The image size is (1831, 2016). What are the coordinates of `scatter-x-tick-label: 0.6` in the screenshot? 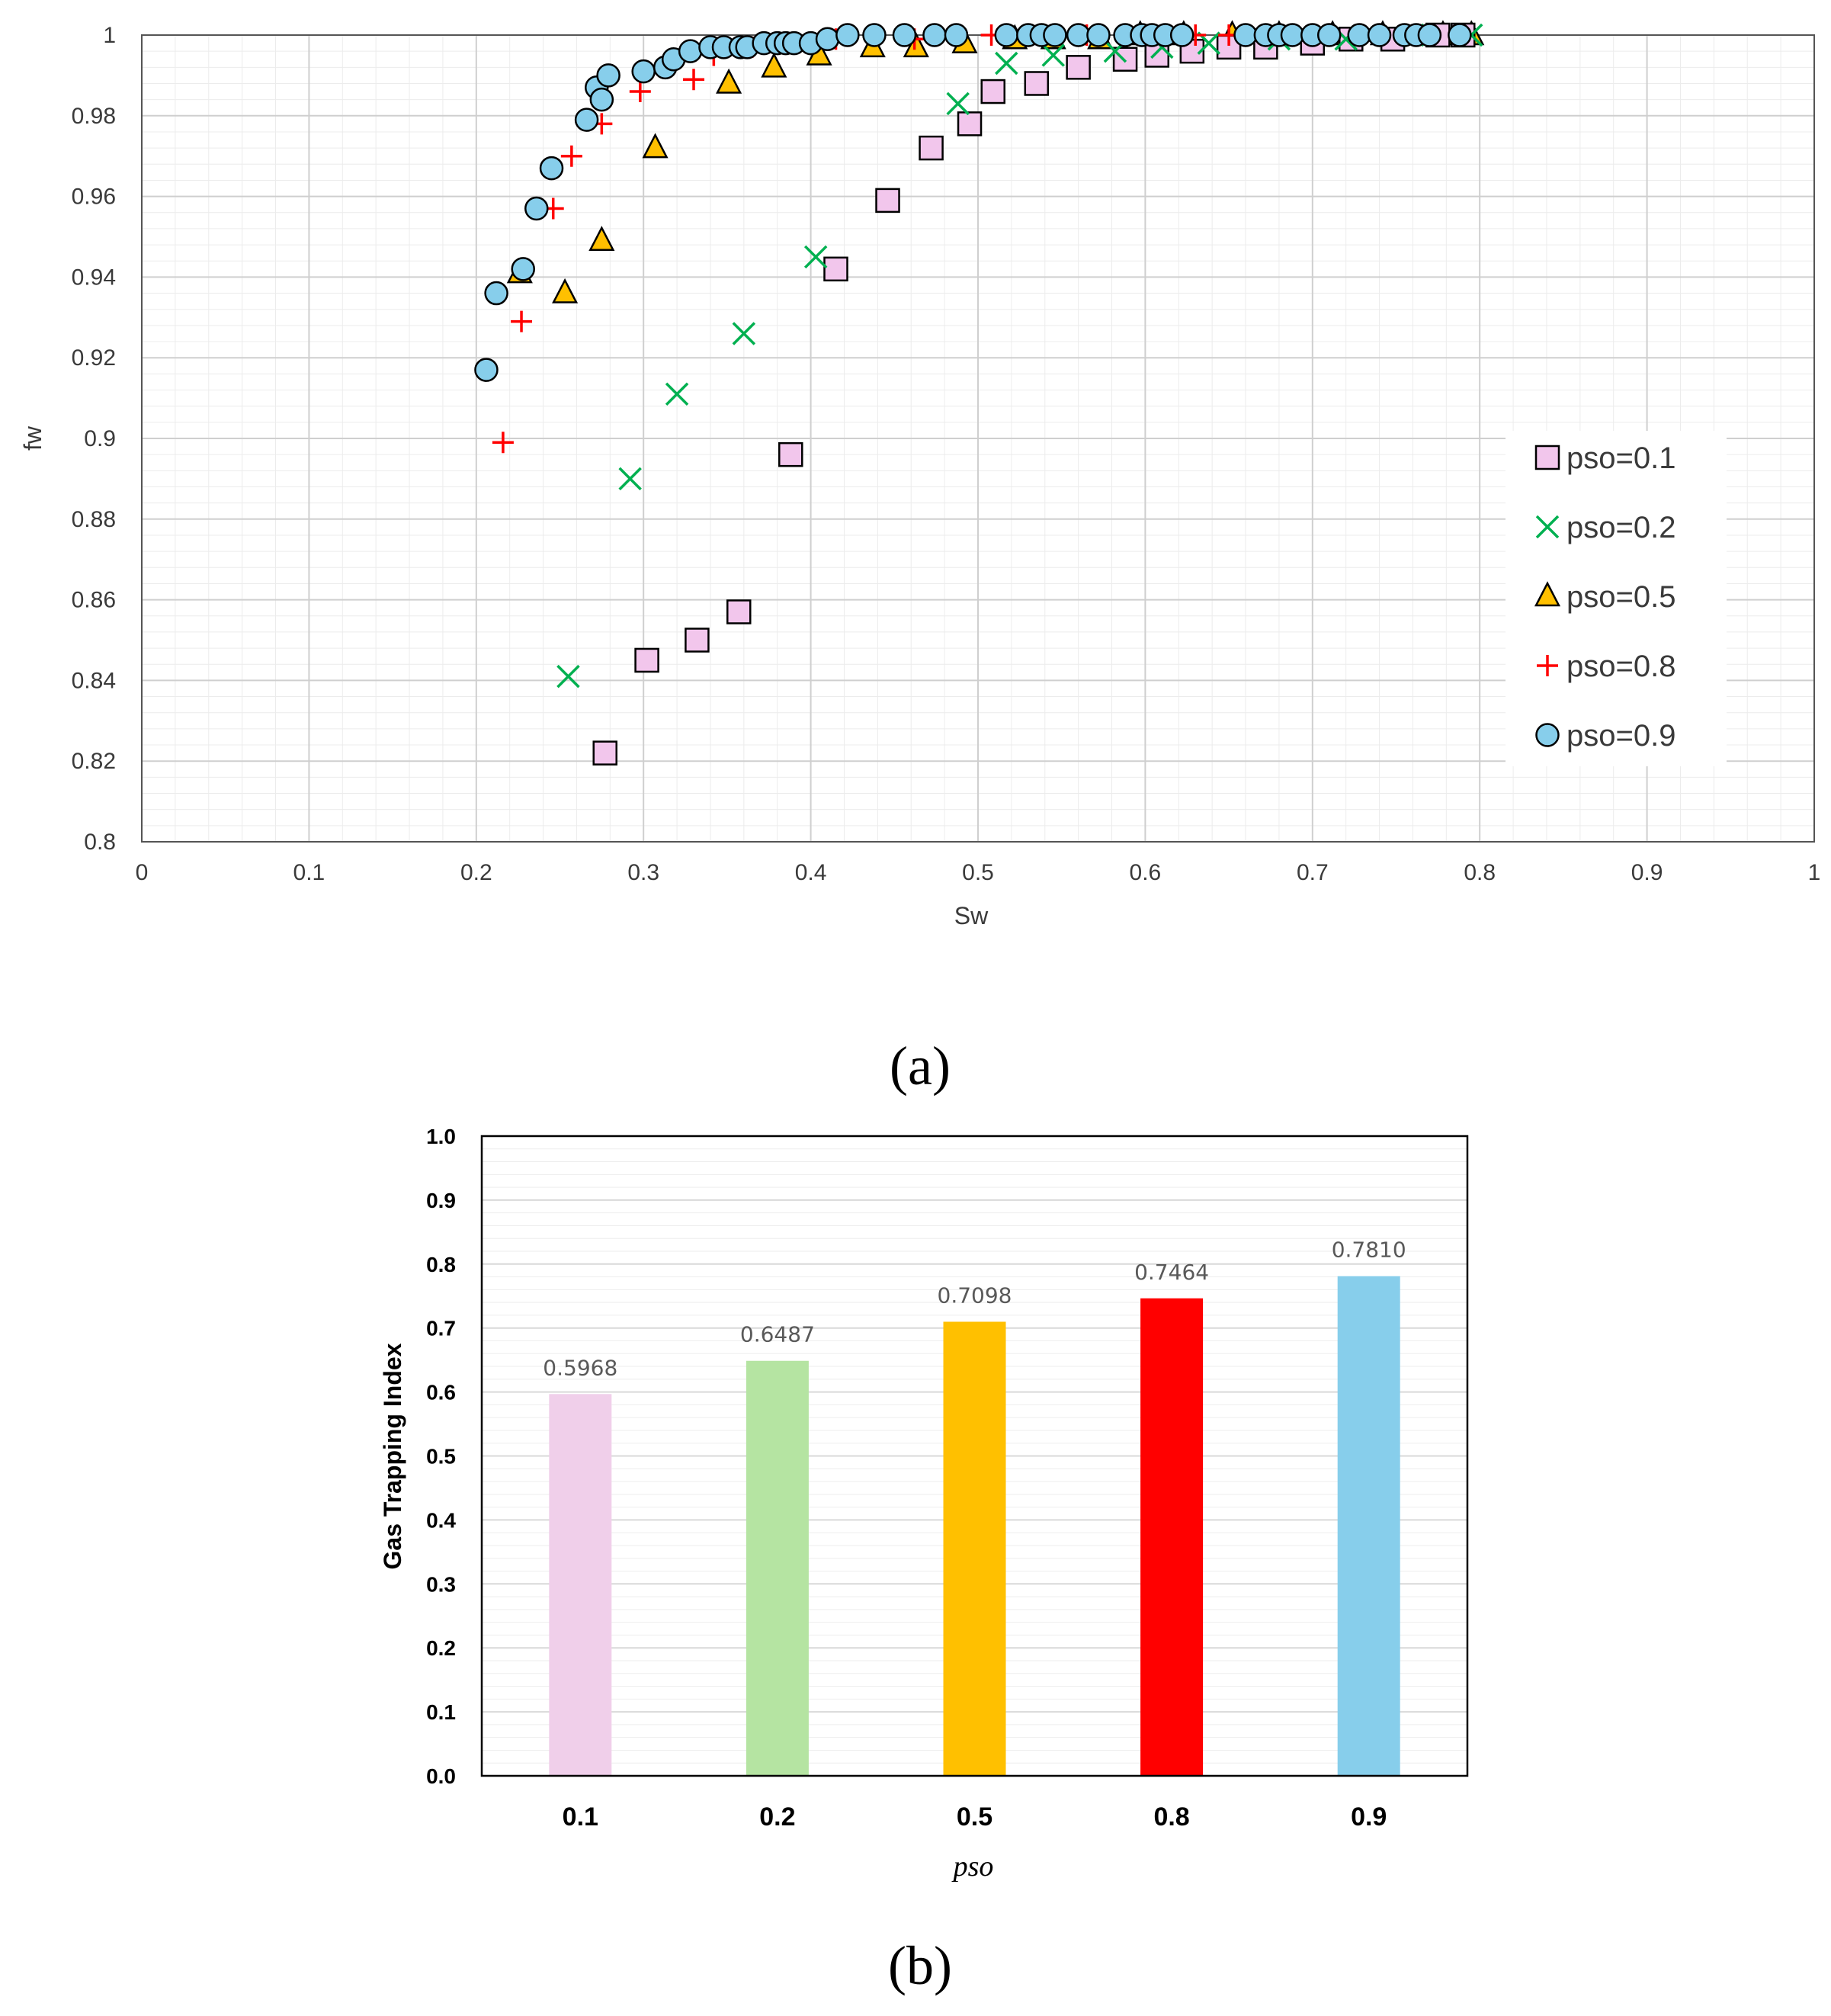 It's located at (1146, 873).